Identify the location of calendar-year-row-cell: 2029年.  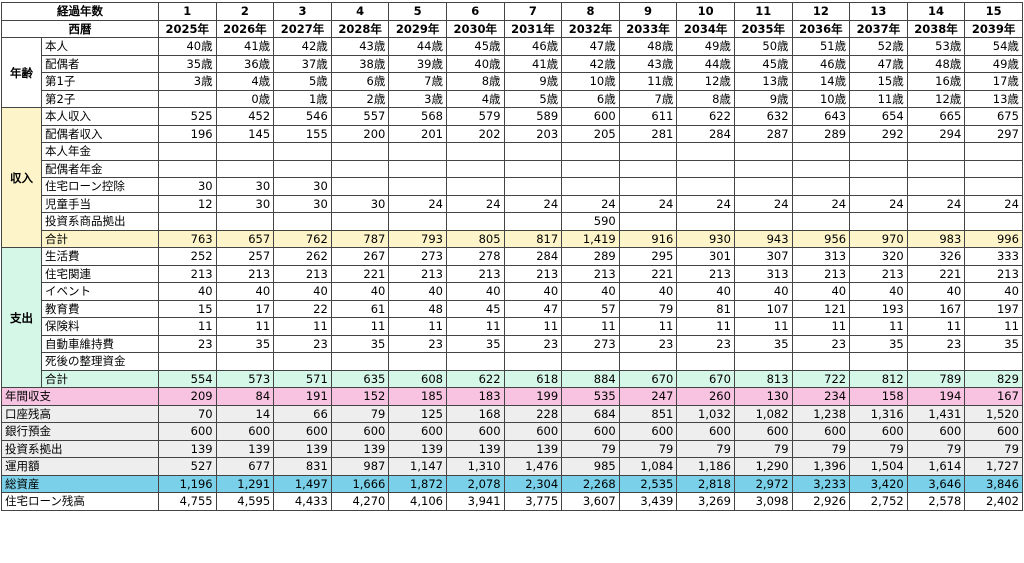
(417, 28).